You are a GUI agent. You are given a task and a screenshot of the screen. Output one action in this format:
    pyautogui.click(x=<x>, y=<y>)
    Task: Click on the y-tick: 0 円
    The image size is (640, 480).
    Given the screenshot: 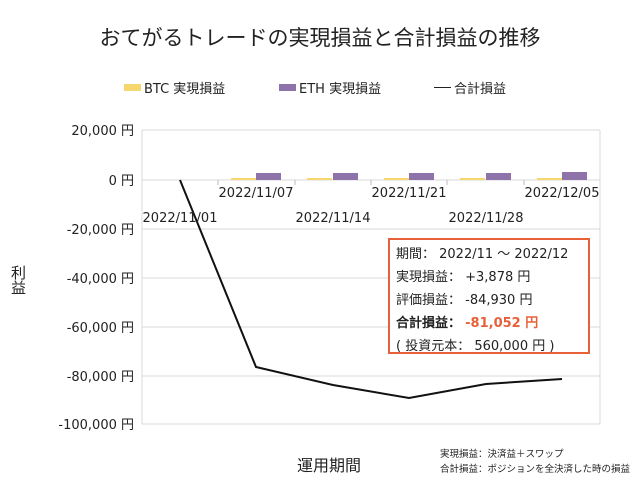 What is the action you would take?
    pyautogui.click(x=121, y=181)
    